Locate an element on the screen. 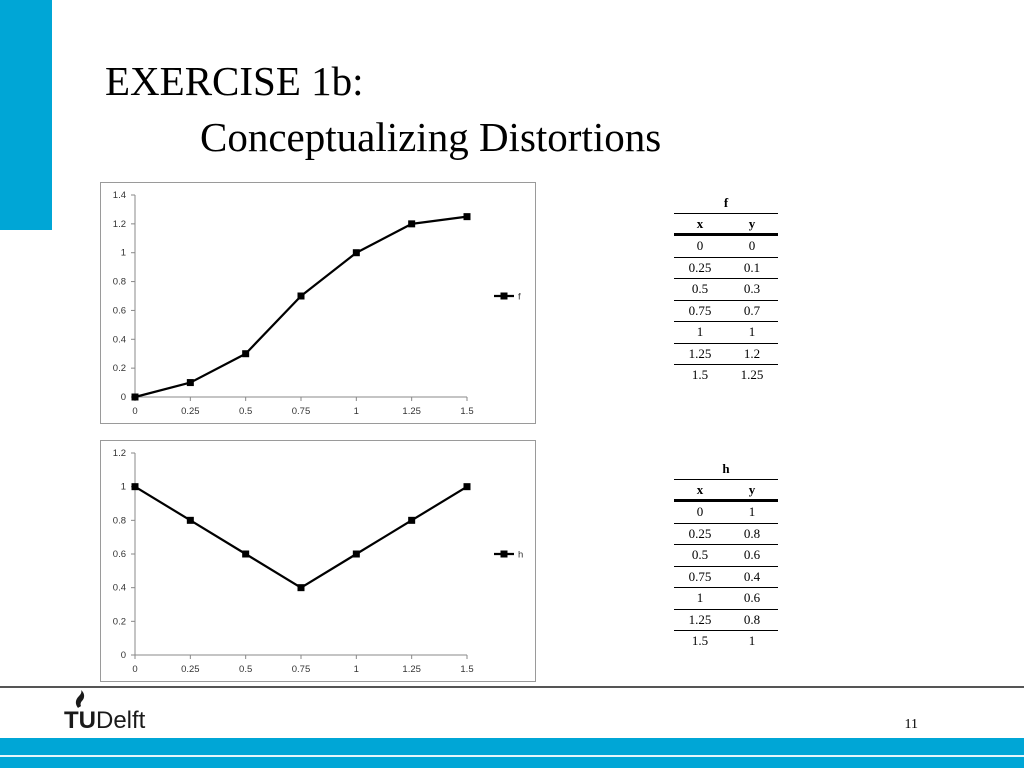 This screenshot has height=768, width=1024. table-h-body: 0 1 0.25 0.8 0.5 0.6 0.75 0.4 1 0.6 1.25 0.8 1.5 1 is located at coordinates (726, 576).